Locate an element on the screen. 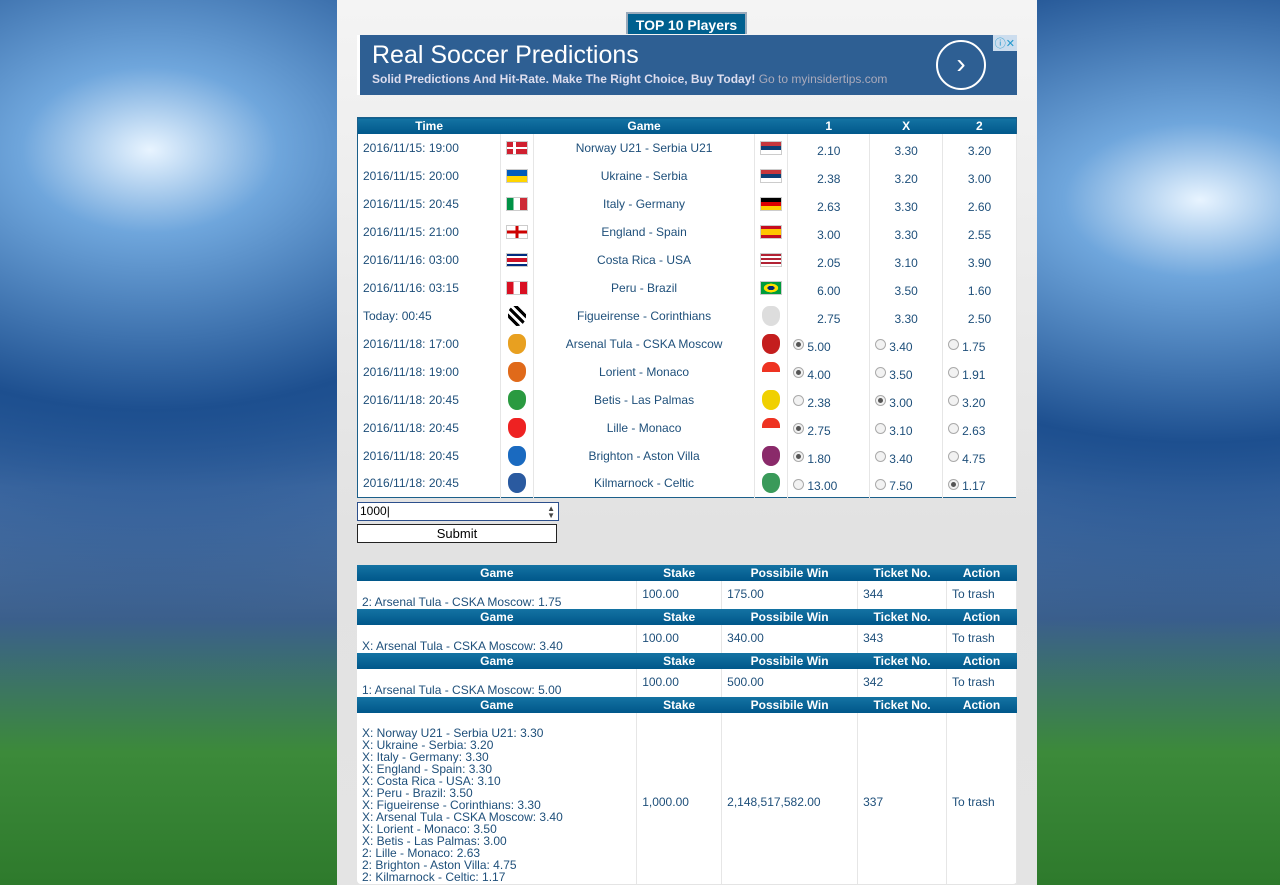 This screenshot has height=885, width=1280. match-name: Brighton - Aston Villa is located at coordinates (644, 455).